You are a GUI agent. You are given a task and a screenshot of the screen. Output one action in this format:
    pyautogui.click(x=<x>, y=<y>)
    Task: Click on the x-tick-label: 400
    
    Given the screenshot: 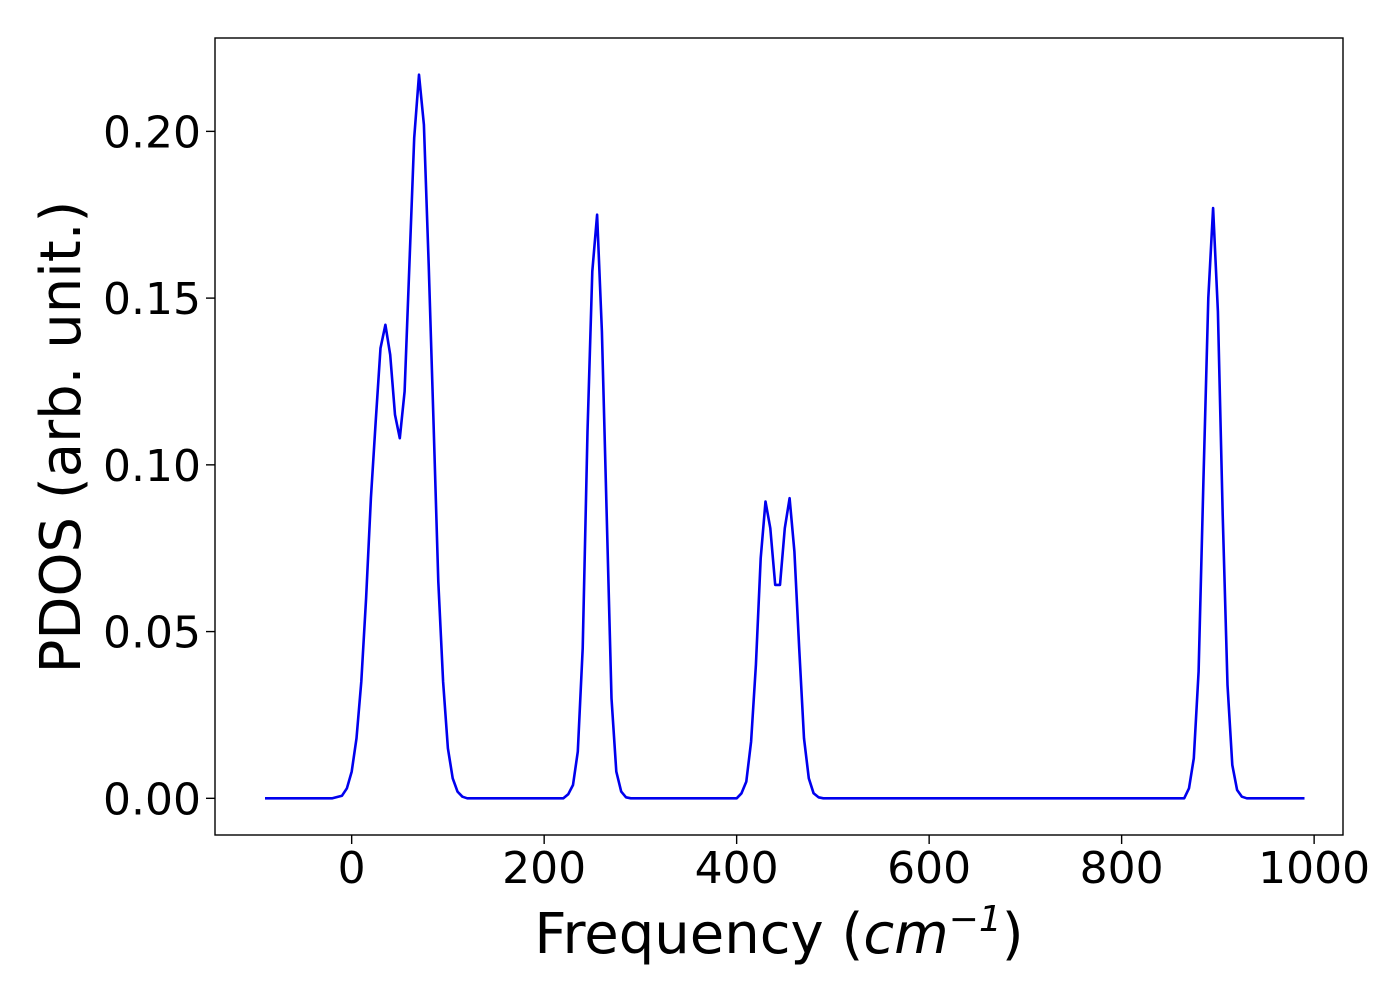 What is the action you would take?
    pyautogui.click(x=737, y=868)
    